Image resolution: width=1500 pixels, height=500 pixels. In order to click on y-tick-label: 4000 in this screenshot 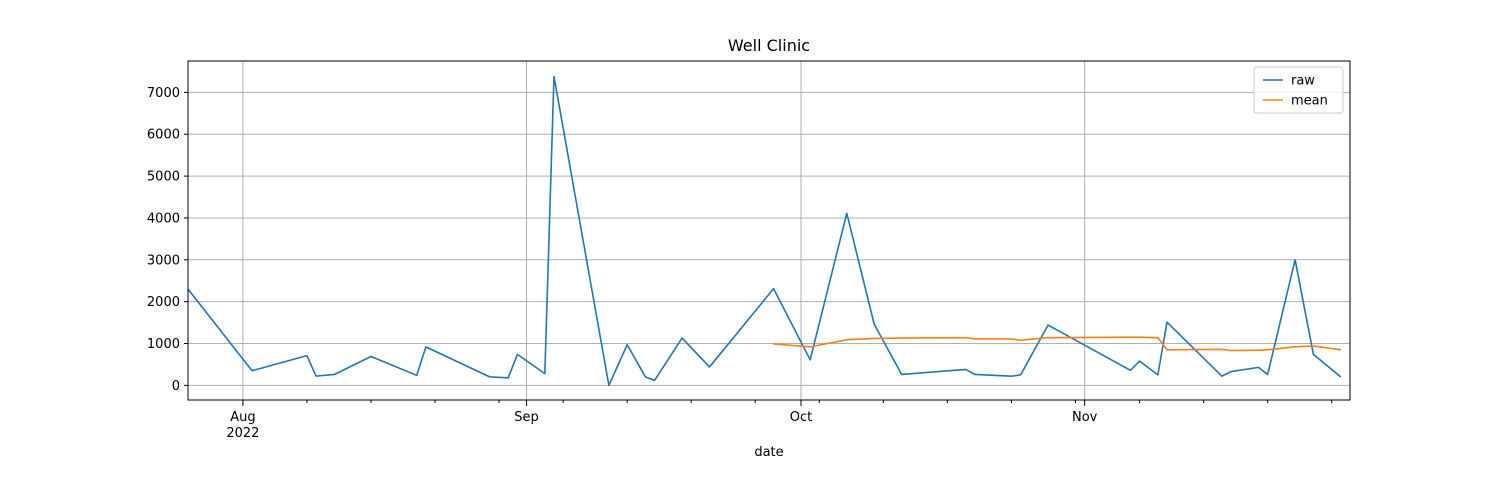, I will do `click(163, 218)`.